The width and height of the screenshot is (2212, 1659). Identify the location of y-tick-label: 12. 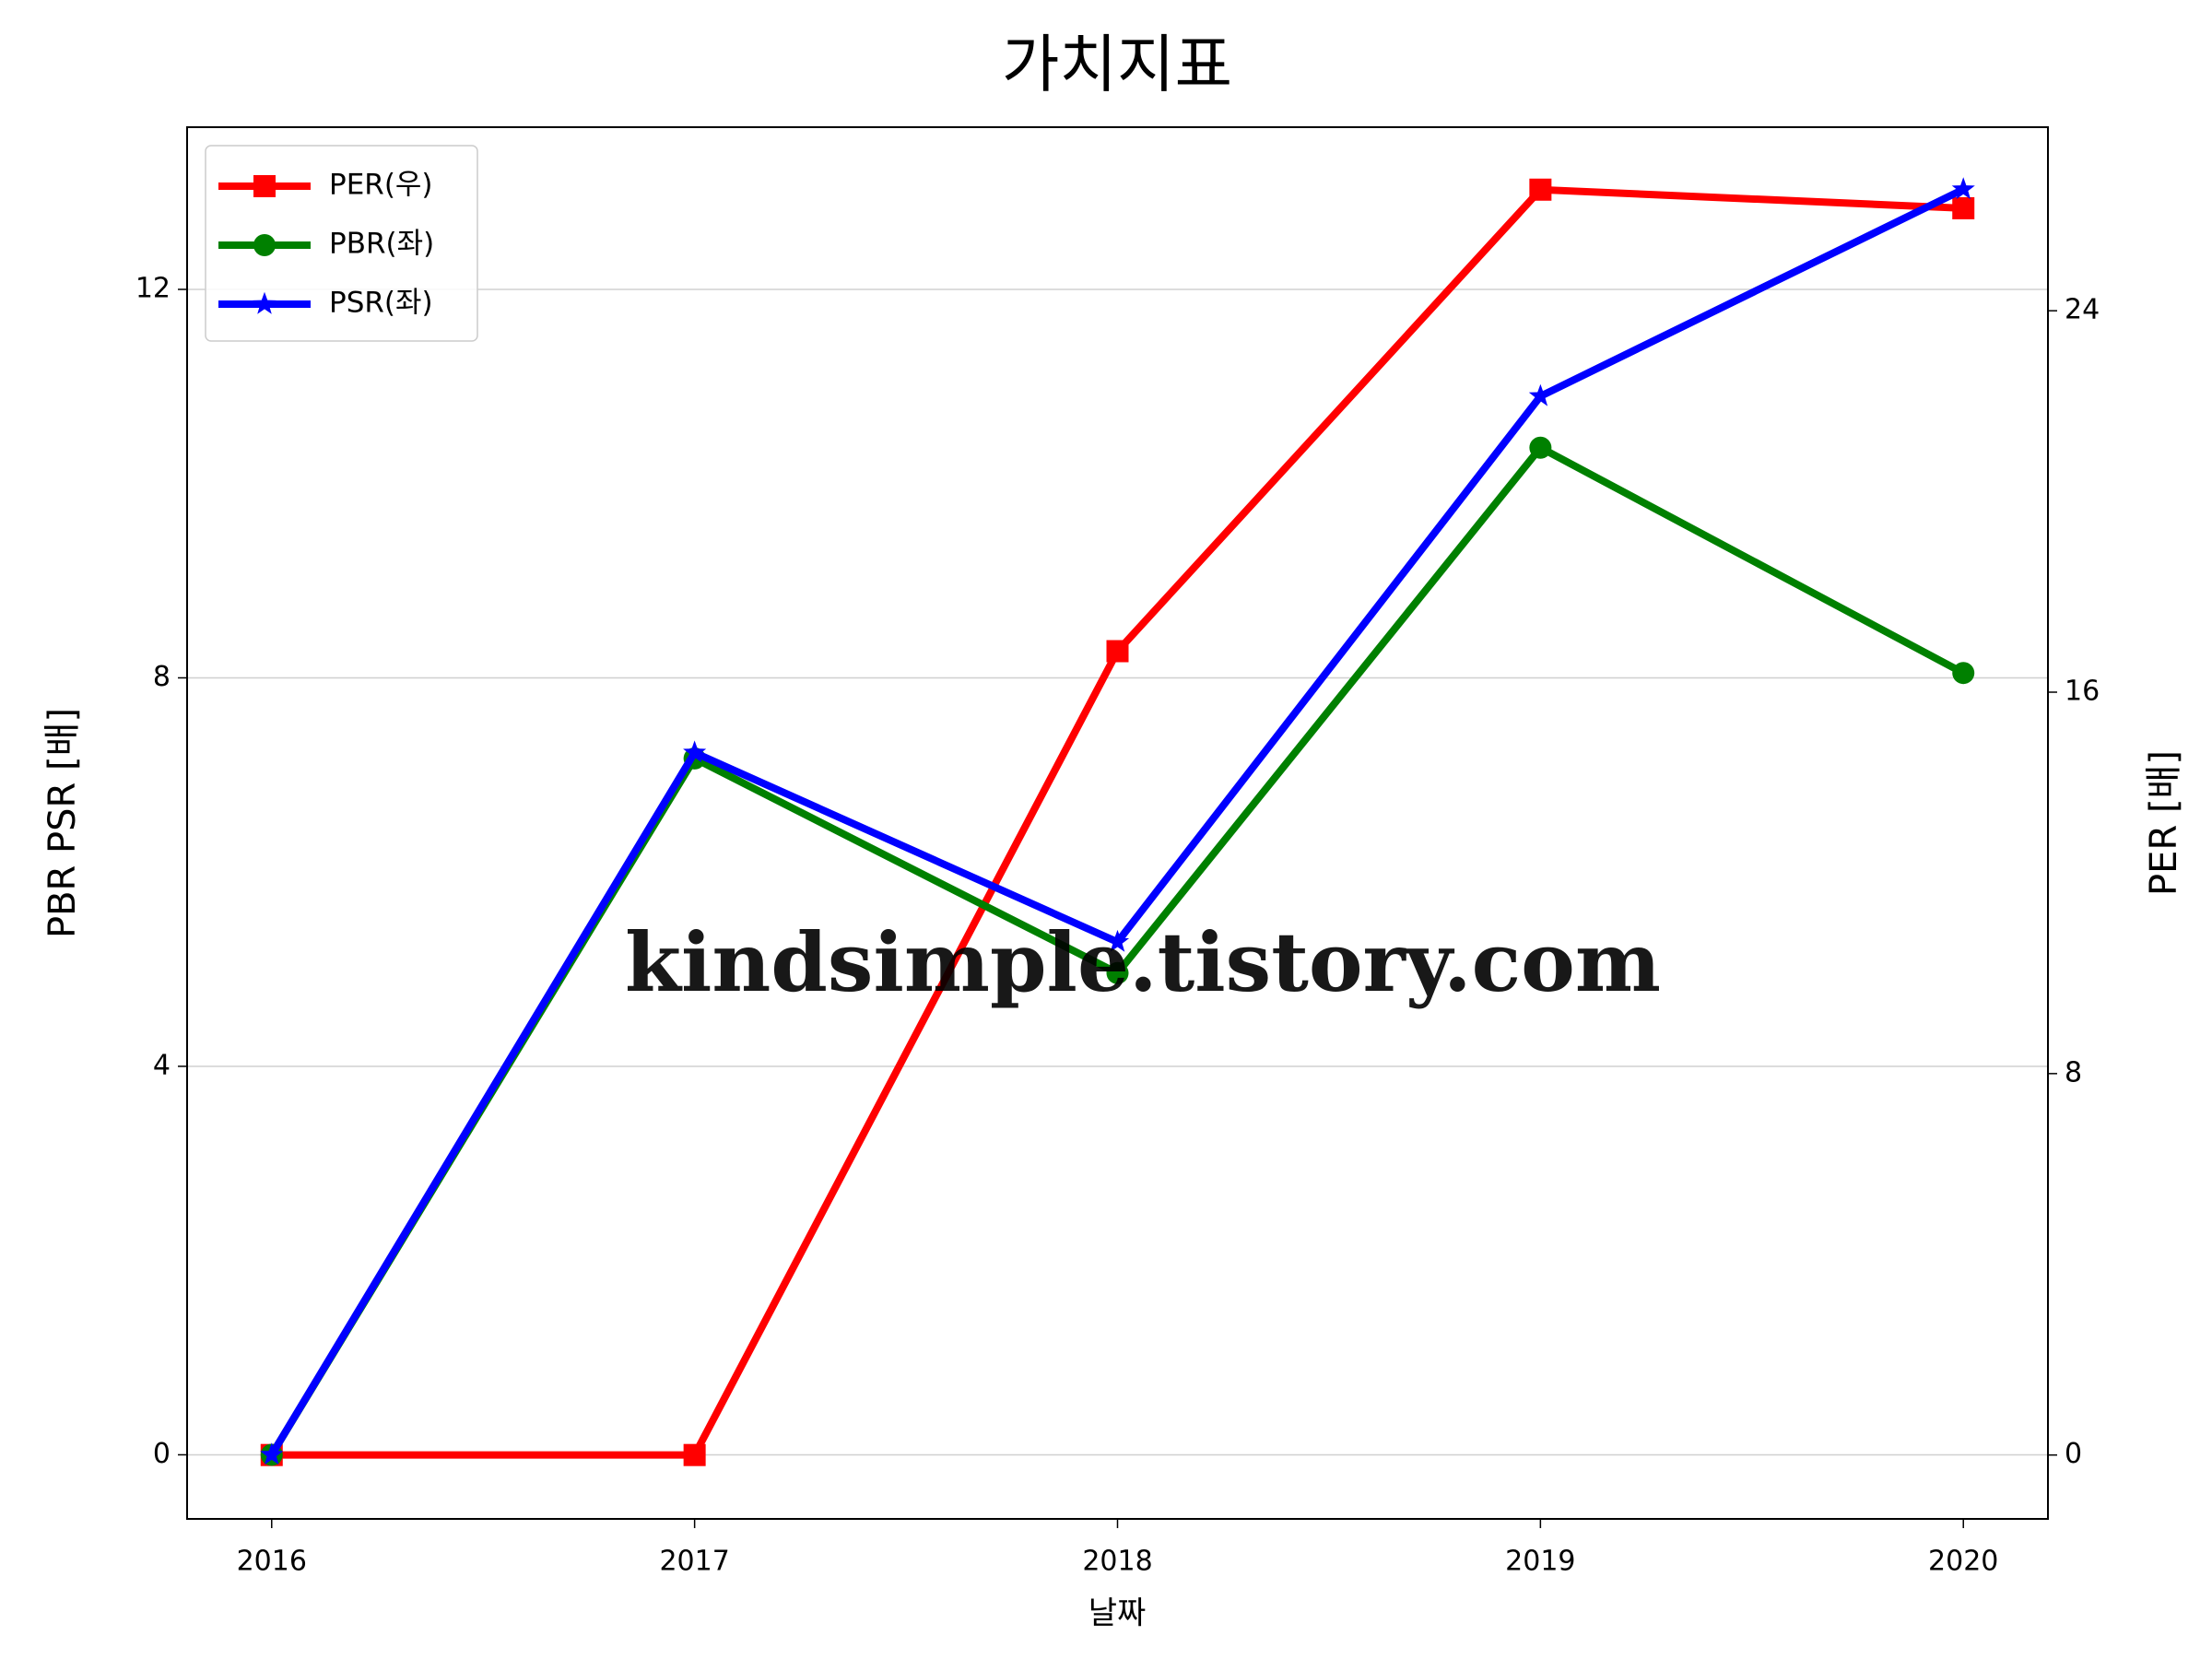
(153, 288).